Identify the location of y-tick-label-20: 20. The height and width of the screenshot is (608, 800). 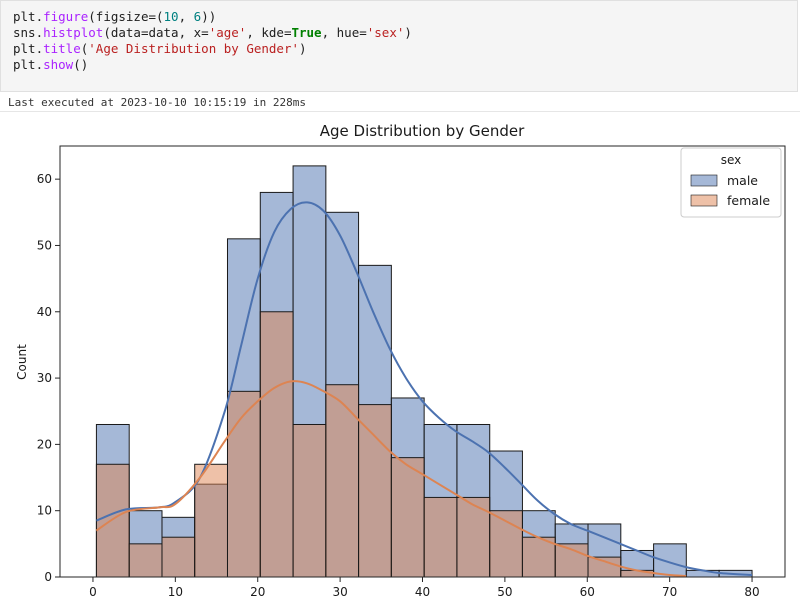
(44, 444).